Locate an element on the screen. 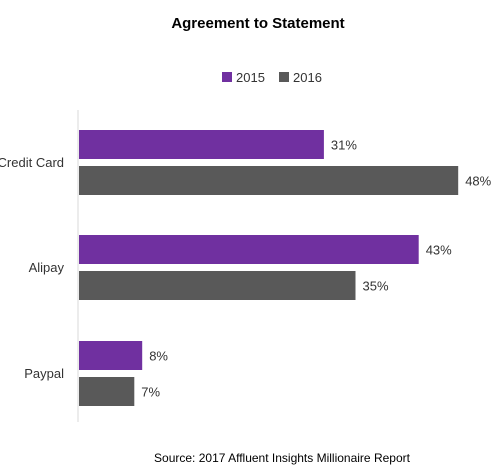 The width and height of the screenshot is (500, 472). data-label: 43% is located at coordinates (439, 250).